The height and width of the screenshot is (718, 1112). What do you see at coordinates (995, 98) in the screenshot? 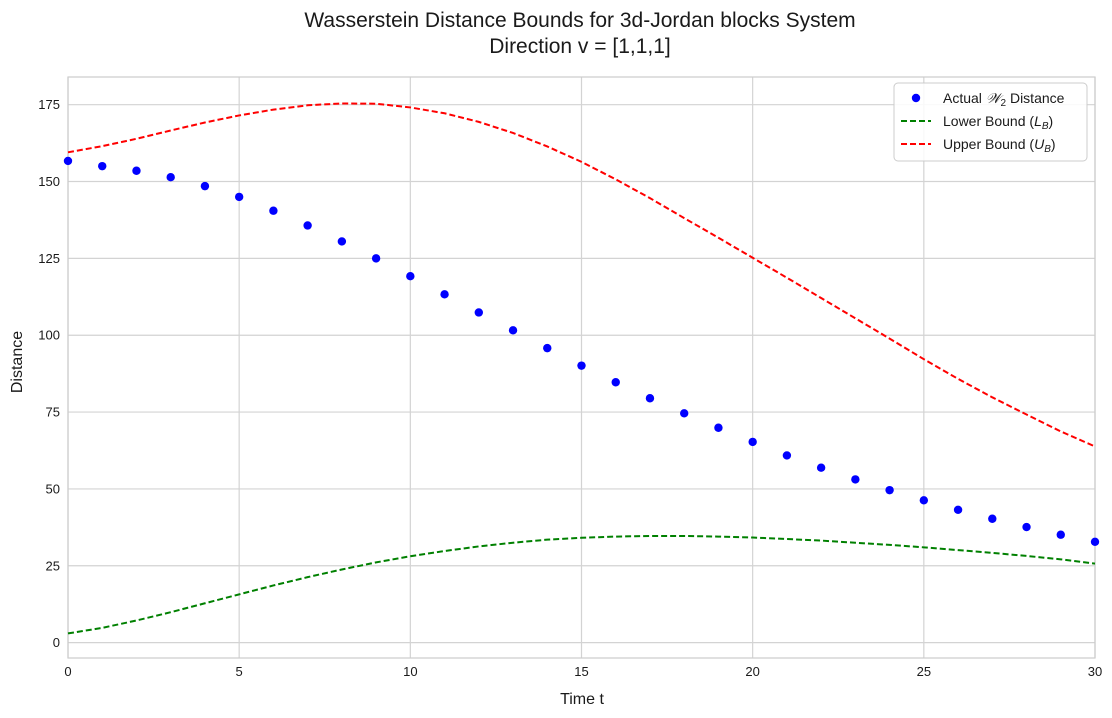
I see `legend-label-actual-math: 𝒲` at bounding box center [995, 98].